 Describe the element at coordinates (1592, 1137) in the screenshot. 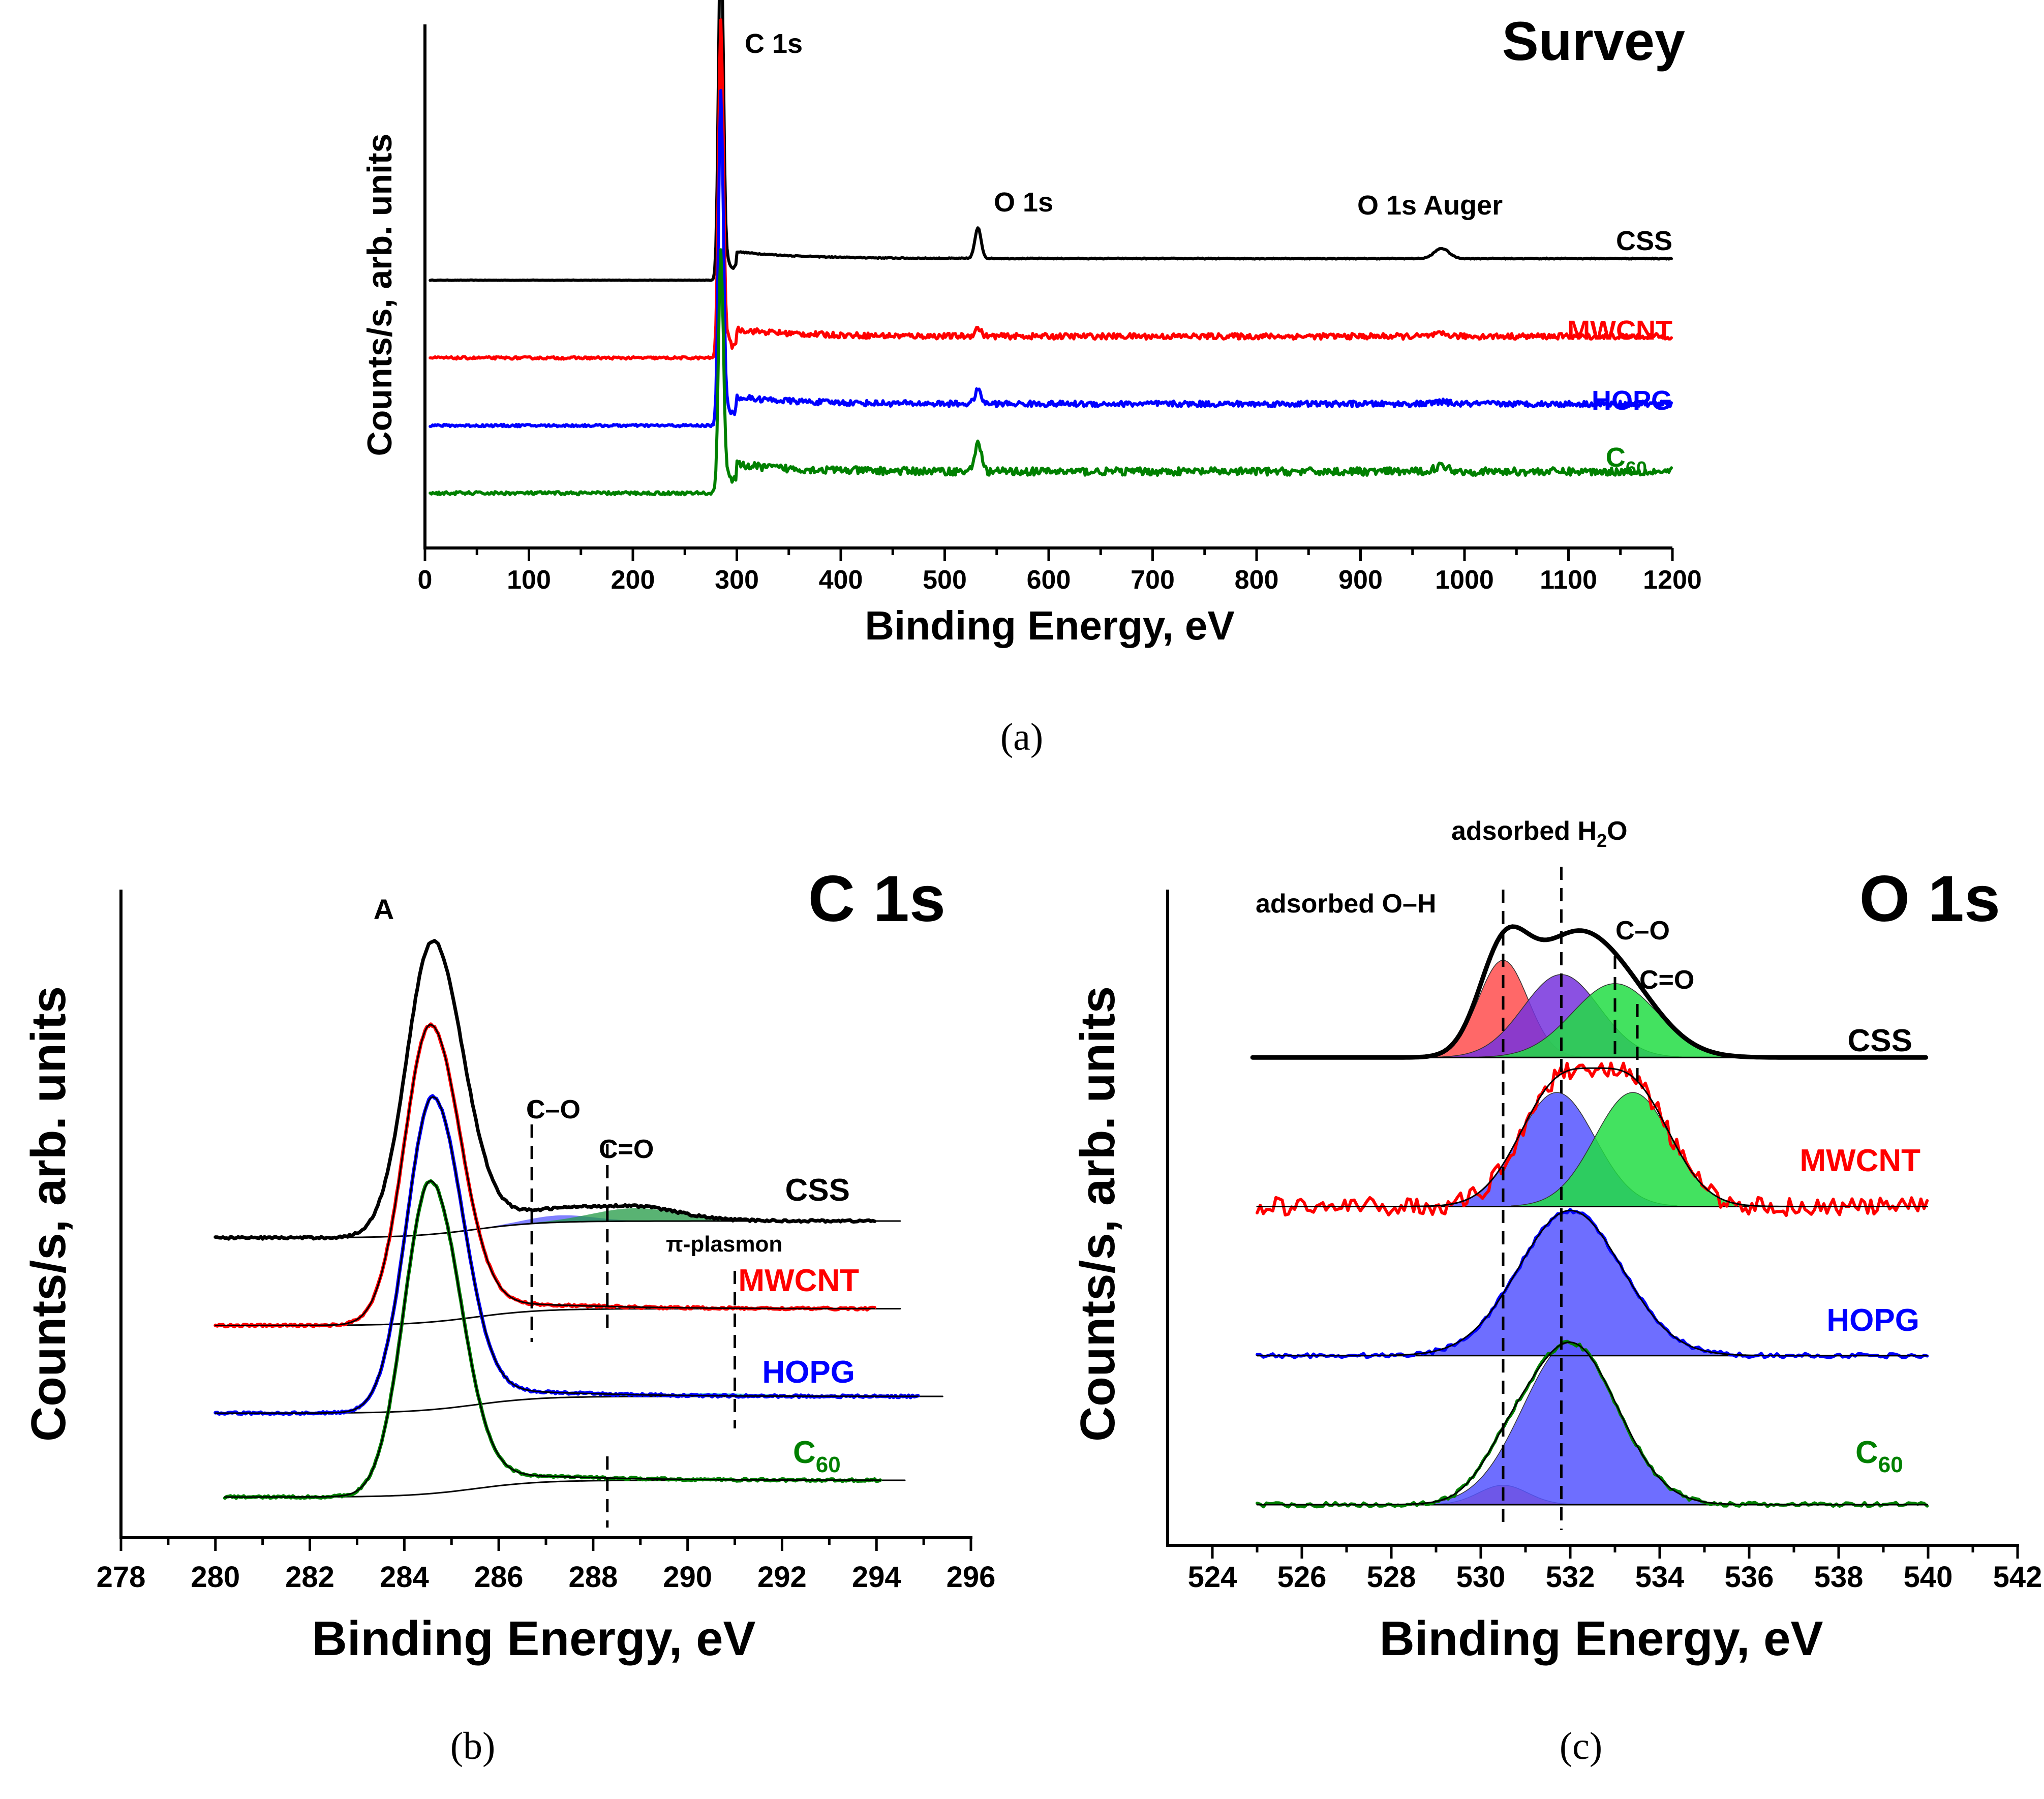

I see `o1s-fit-mwcnt` at that location.